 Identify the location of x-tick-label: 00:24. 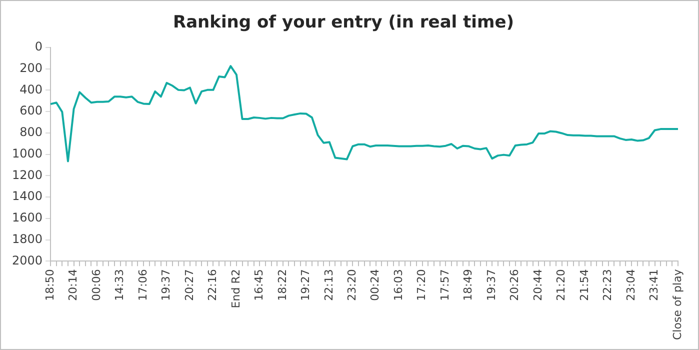
(375, 285).